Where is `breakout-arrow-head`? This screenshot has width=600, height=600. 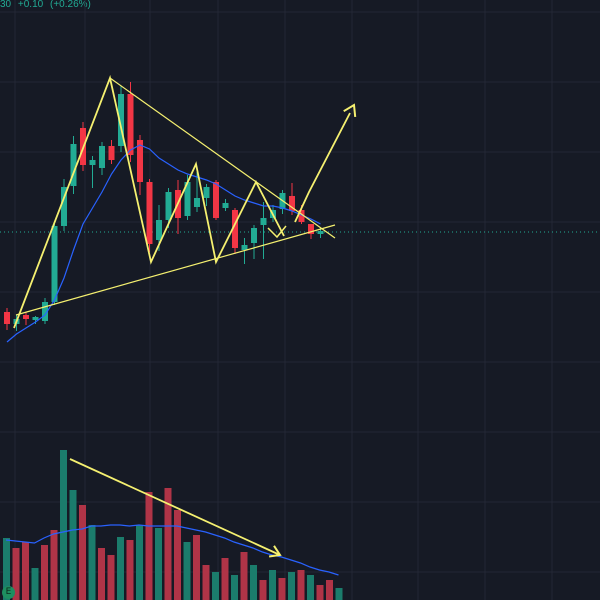
breakout-arrow-head is located at coordinates (350, 110).